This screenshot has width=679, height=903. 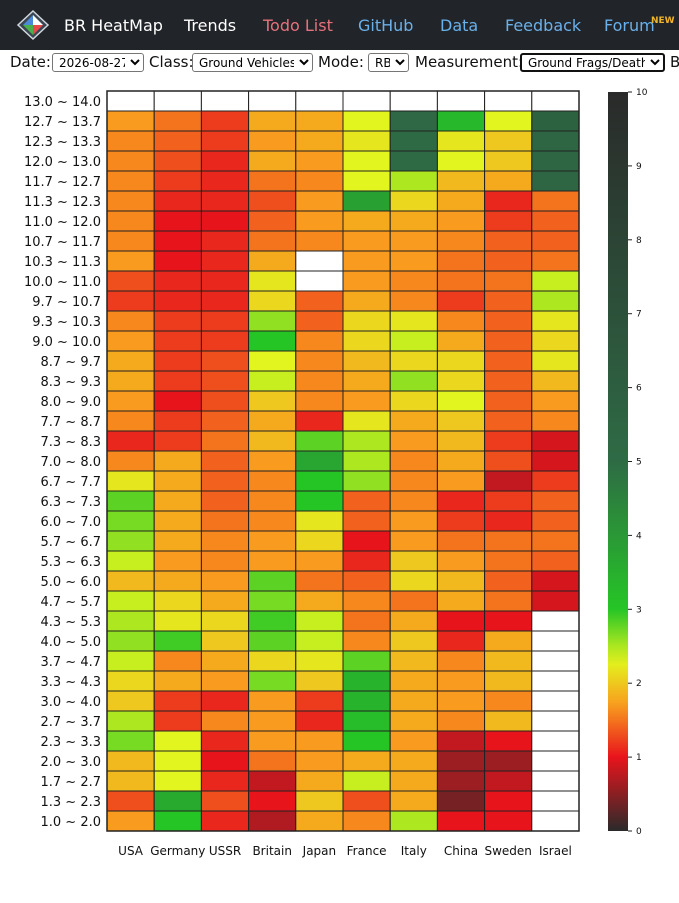 What do you see at coordinates (319, 851) in the screenshot?
I see `column-label: Japan` at bounding box center [319, 851].